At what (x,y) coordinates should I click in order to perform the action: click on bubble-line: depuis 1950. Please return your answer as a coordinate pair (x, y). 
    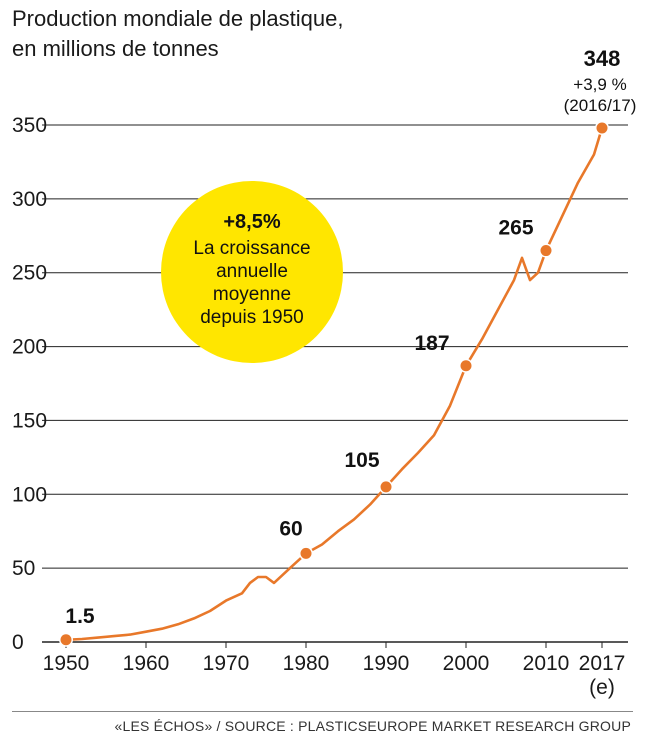
    Looking at the image, I should click on (252, 317).